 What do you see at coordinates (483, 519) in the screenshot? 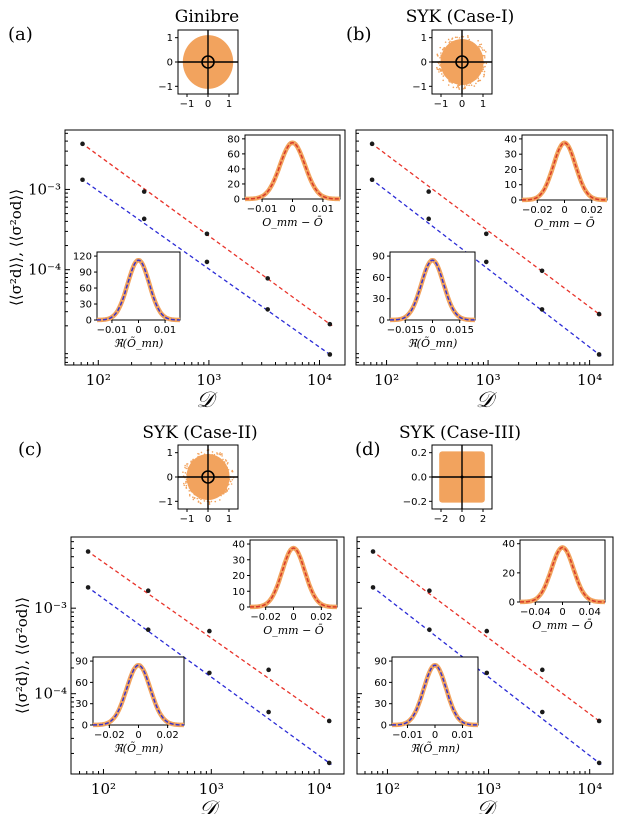
I see `spectrum-xtick-label: 2` at bounding box center [483, 519].